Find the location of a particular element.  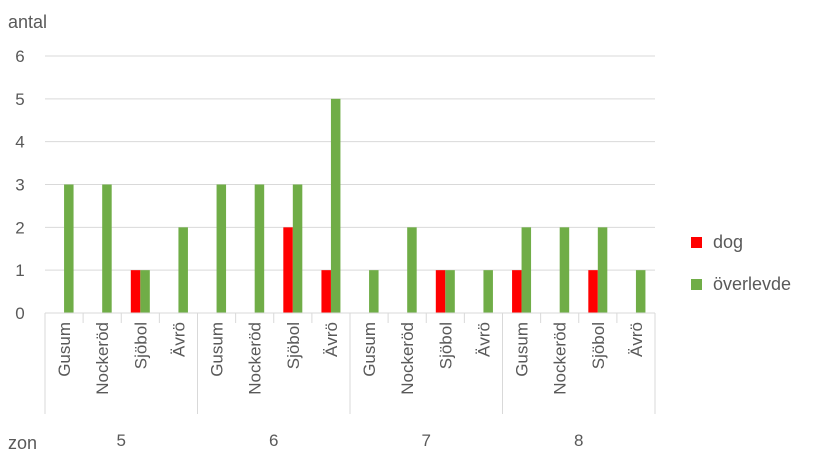

zone-label: 7 is located at coordinates (426, 440).